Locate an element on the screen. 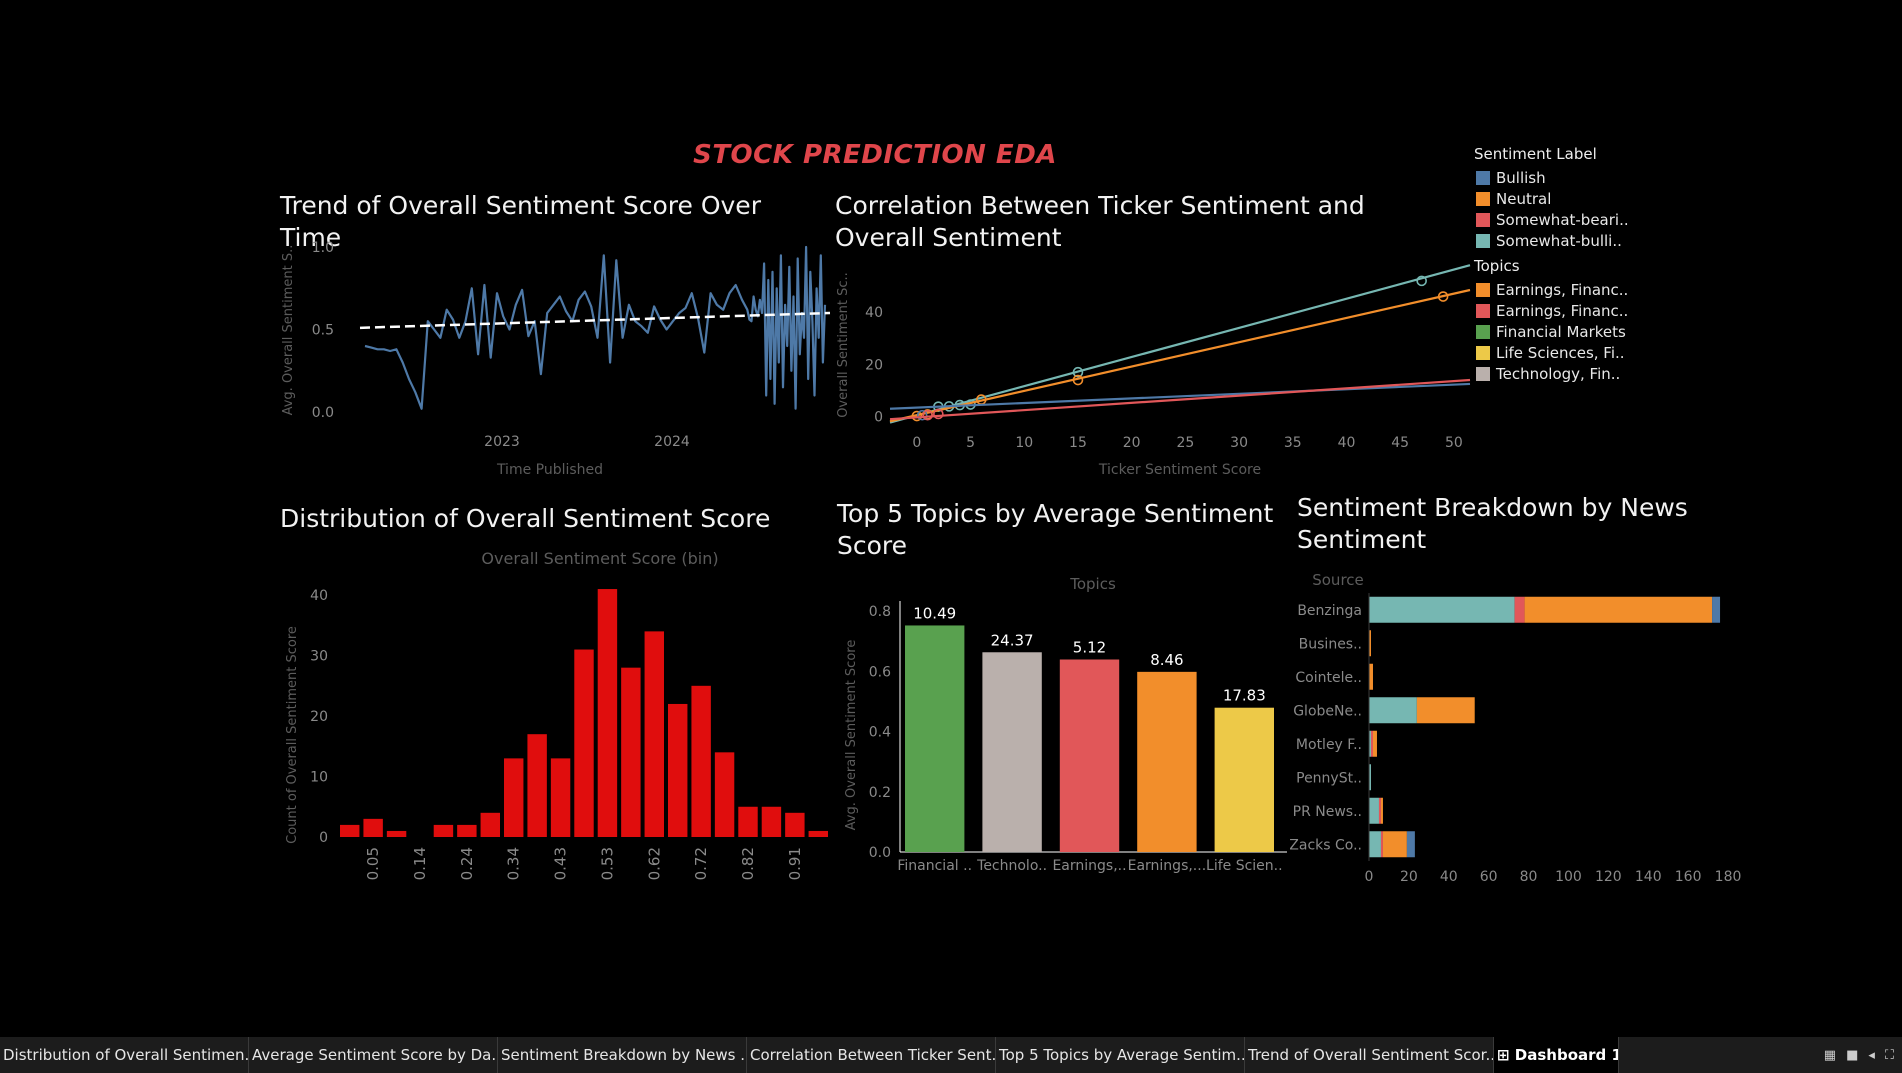 The width and height of the screenshot is (1902, 1073). sentiment-legend-item: Bullish is located at coordinates (1572, 177).